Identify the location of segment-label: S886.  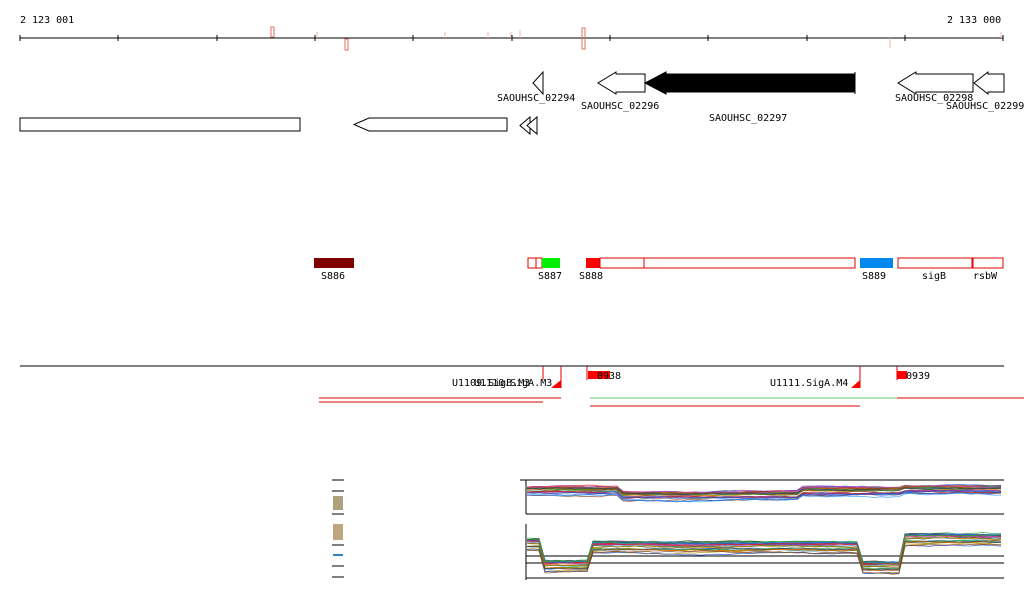
(333, 276).